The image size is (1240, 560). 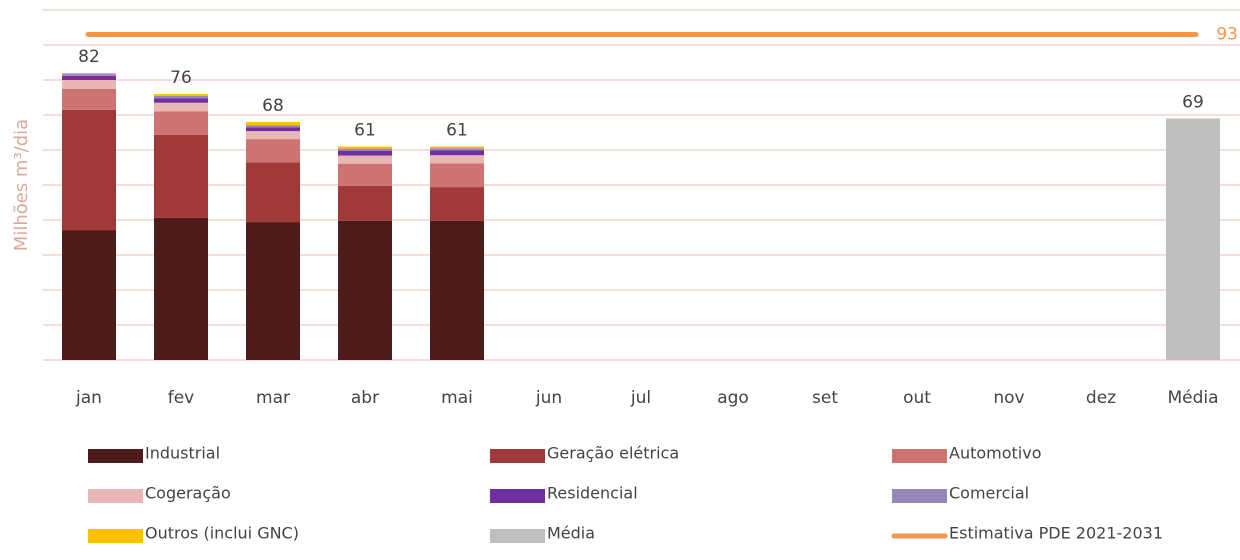 What do you see at coordinates (182, 453) in the screenshot?
I see `legend-label: Industrial` at bounding box center [182, 453].